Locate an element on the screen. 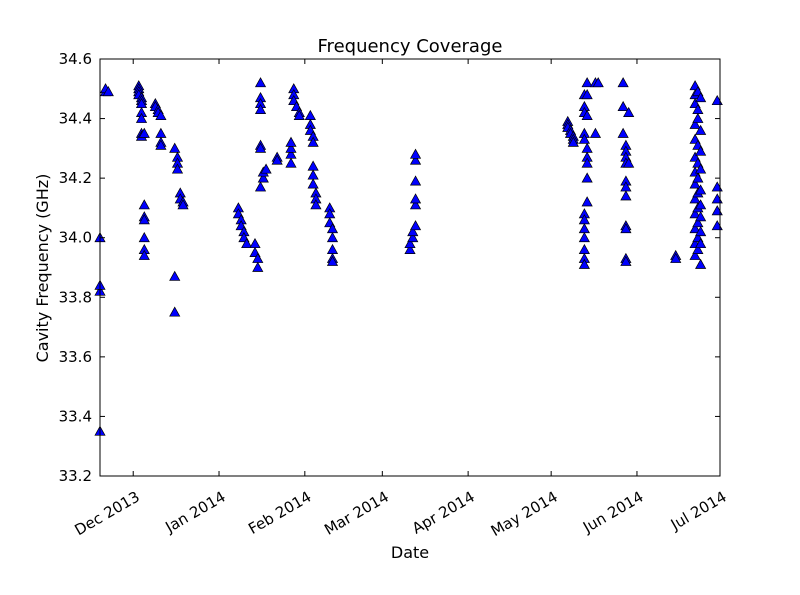 Image resolution: width=800 pixels, height=595 pixels. x-tick-label: Jan 2014 is located at coordinates (195, 512).